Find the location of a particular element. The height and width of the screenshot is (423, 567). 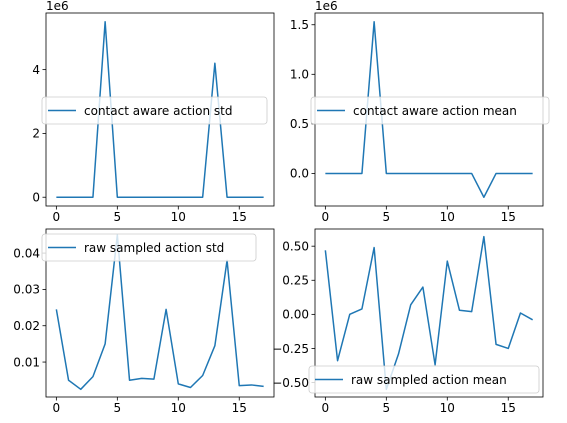

legend: contact aware action std is located at coordinates (154, 110).